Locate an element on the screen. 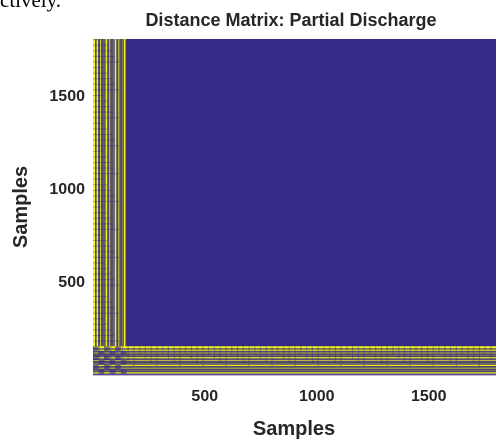 The width and height of the screenshot is (496, 442). y-tick-label: 1000 is located at coordinates (67, 189).